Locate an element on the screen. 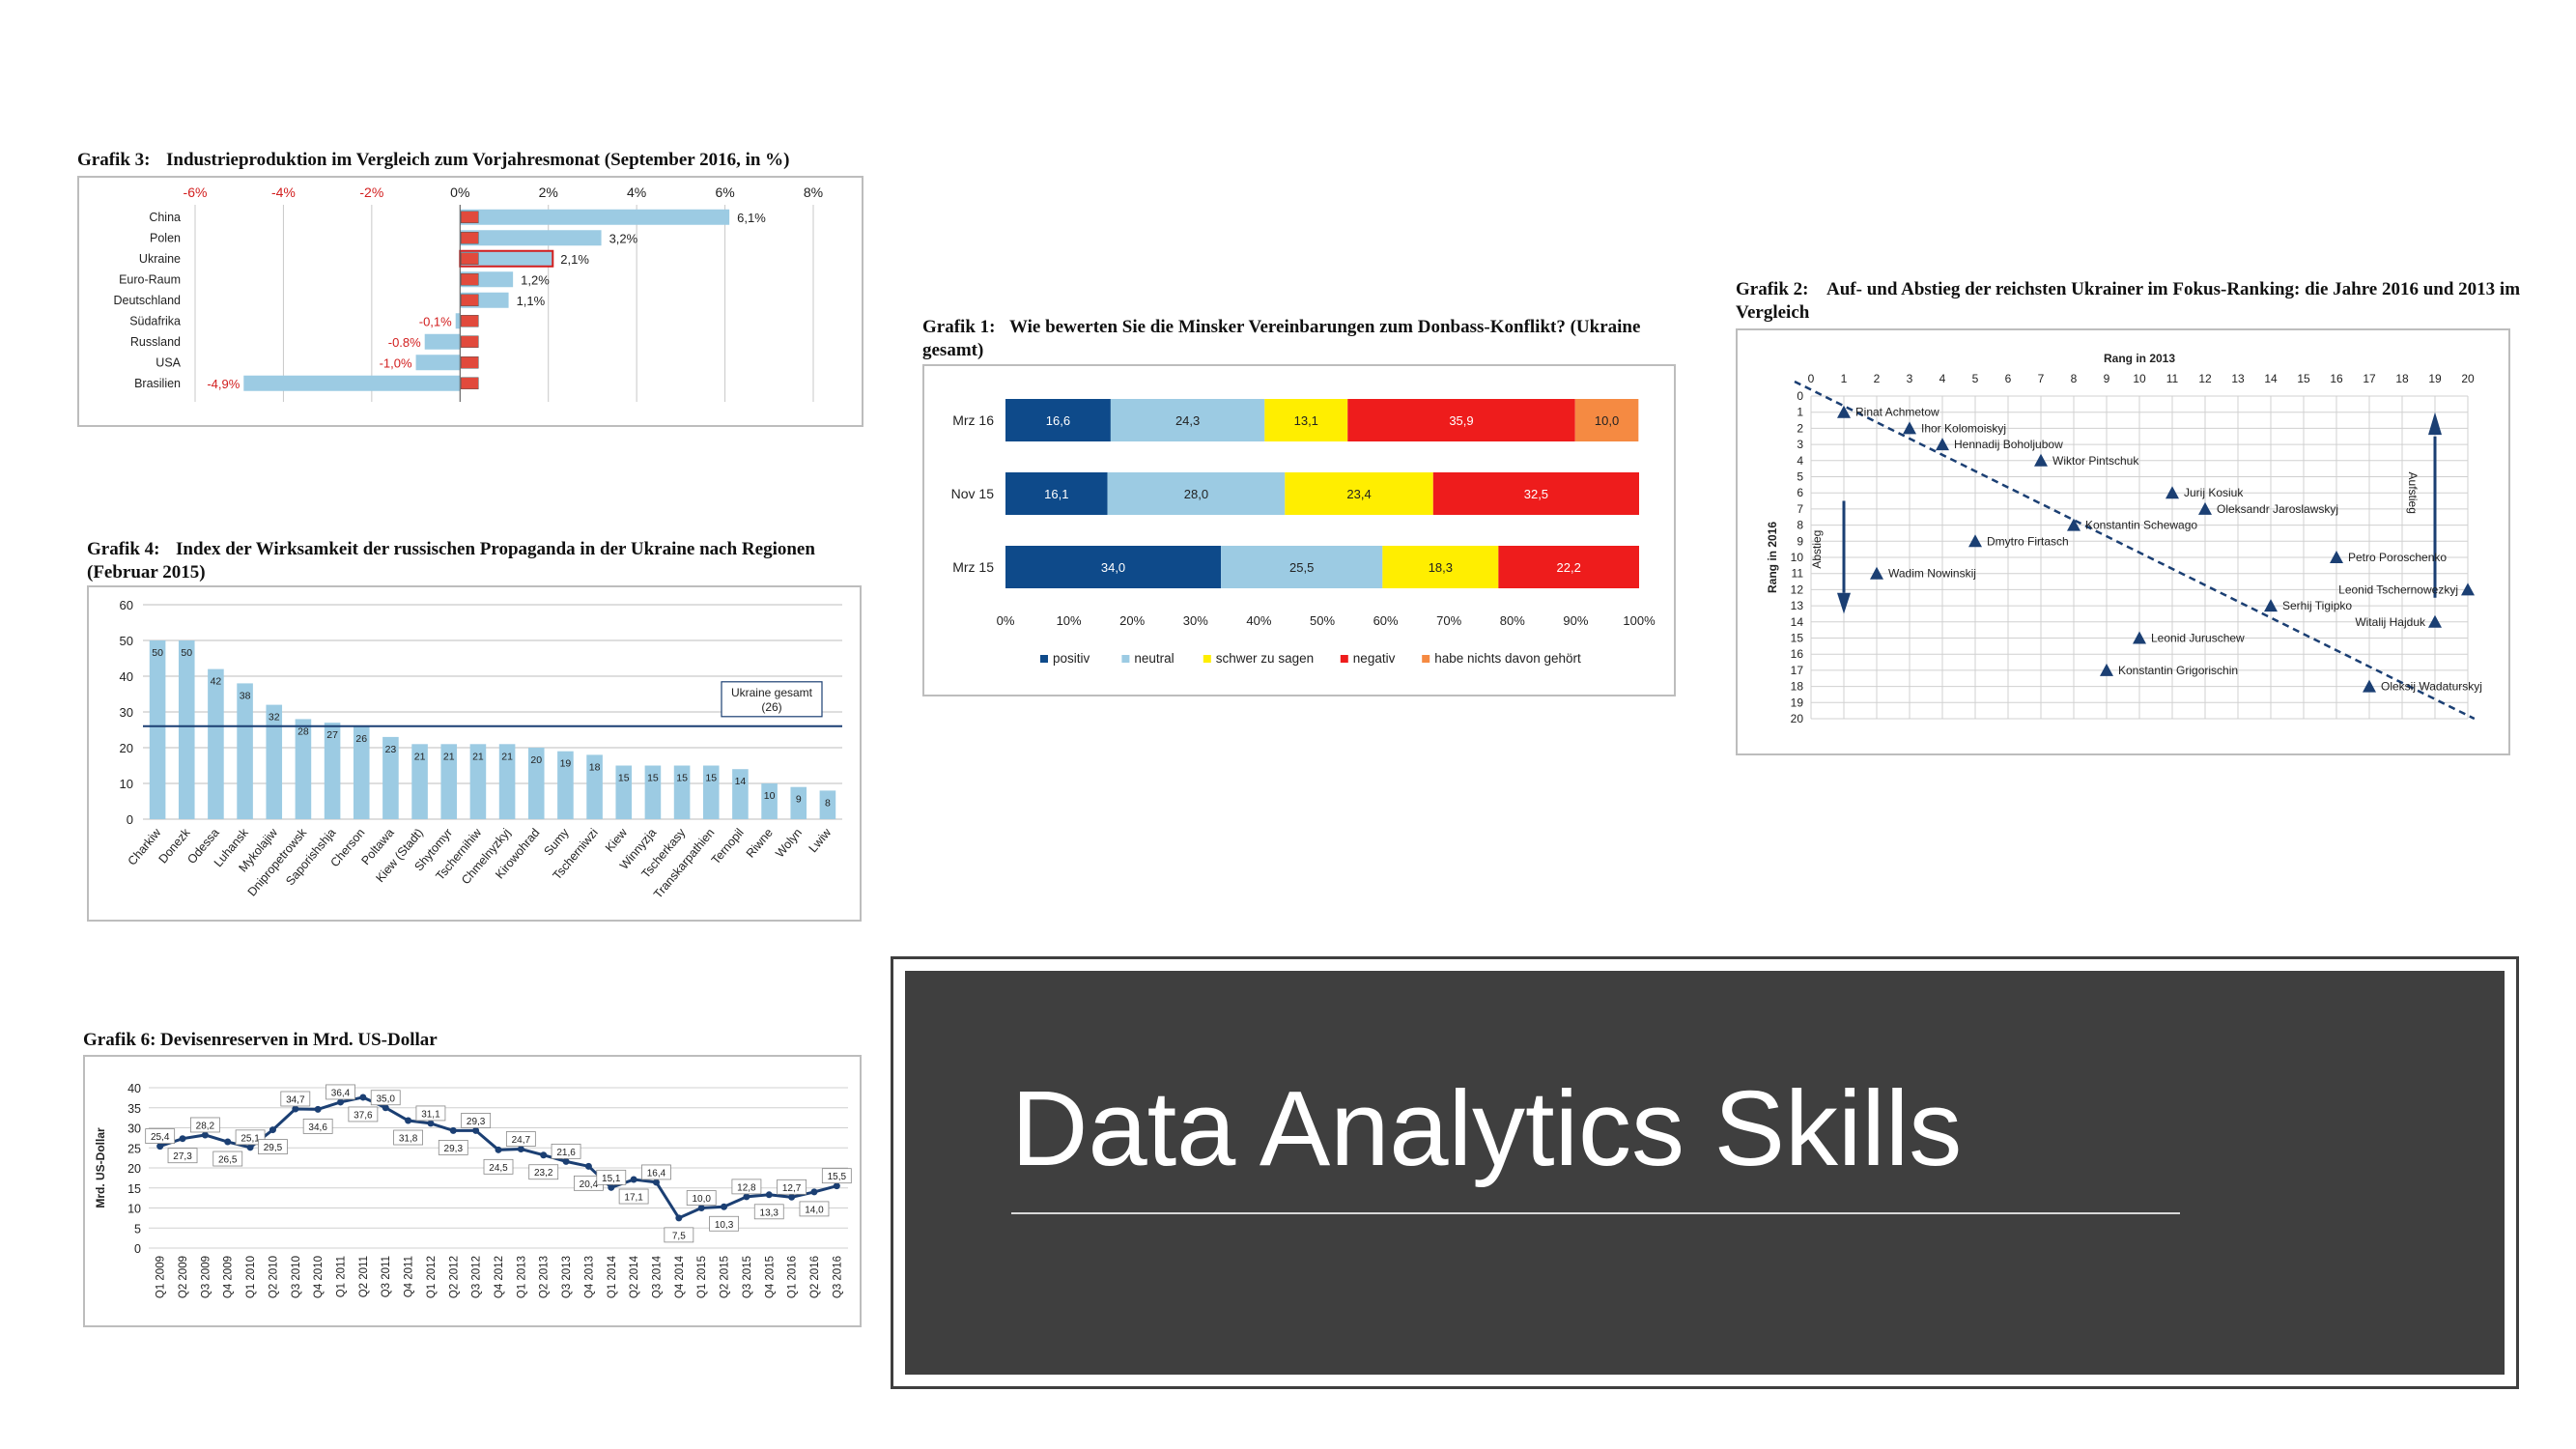 This screenshot has width=2576, height=1449. grafik-4-data-label: 32 is located at coordinates (274, 718).